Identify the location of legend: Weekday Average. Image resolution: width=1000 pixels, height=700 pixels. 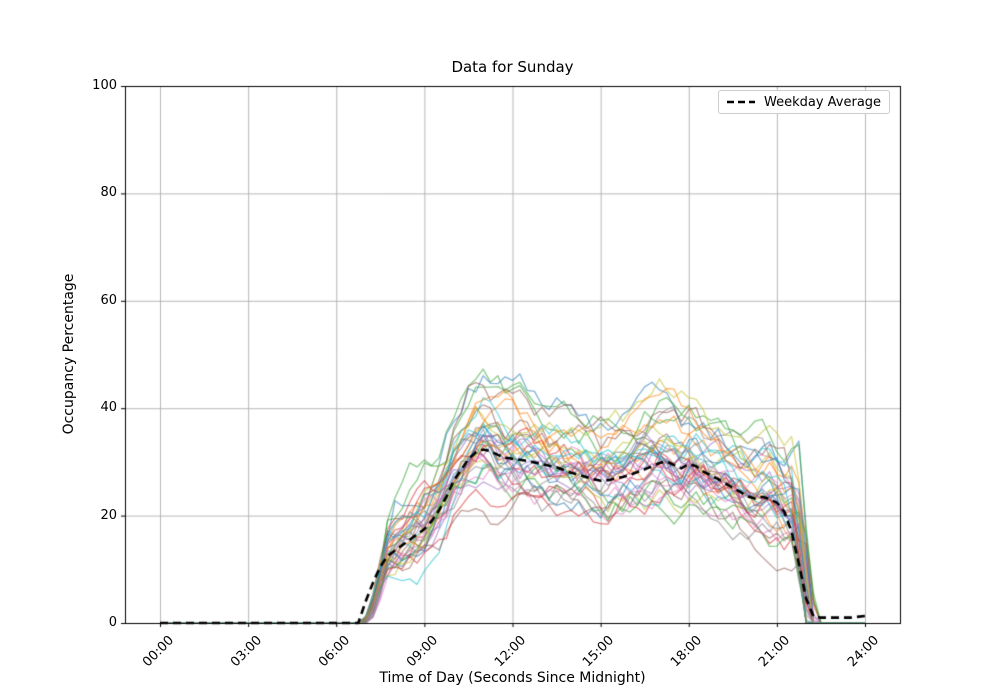
(804, 102).